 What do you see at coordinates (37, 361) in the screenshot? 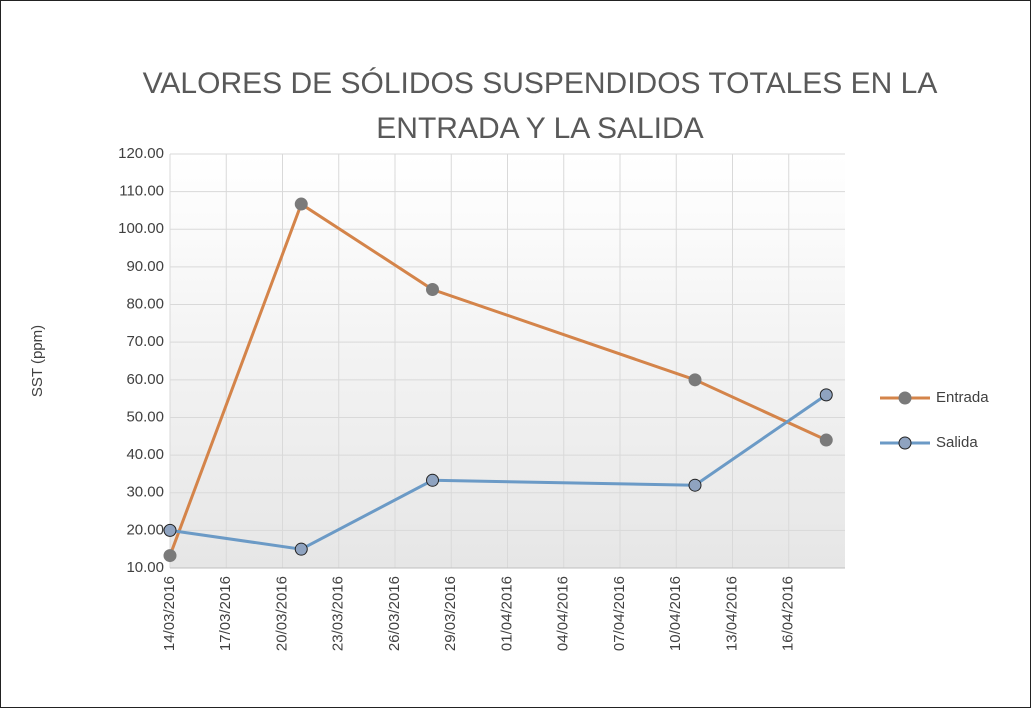
I see `y-axis-label: SST (ppm)` at bounding box center [37, 361].